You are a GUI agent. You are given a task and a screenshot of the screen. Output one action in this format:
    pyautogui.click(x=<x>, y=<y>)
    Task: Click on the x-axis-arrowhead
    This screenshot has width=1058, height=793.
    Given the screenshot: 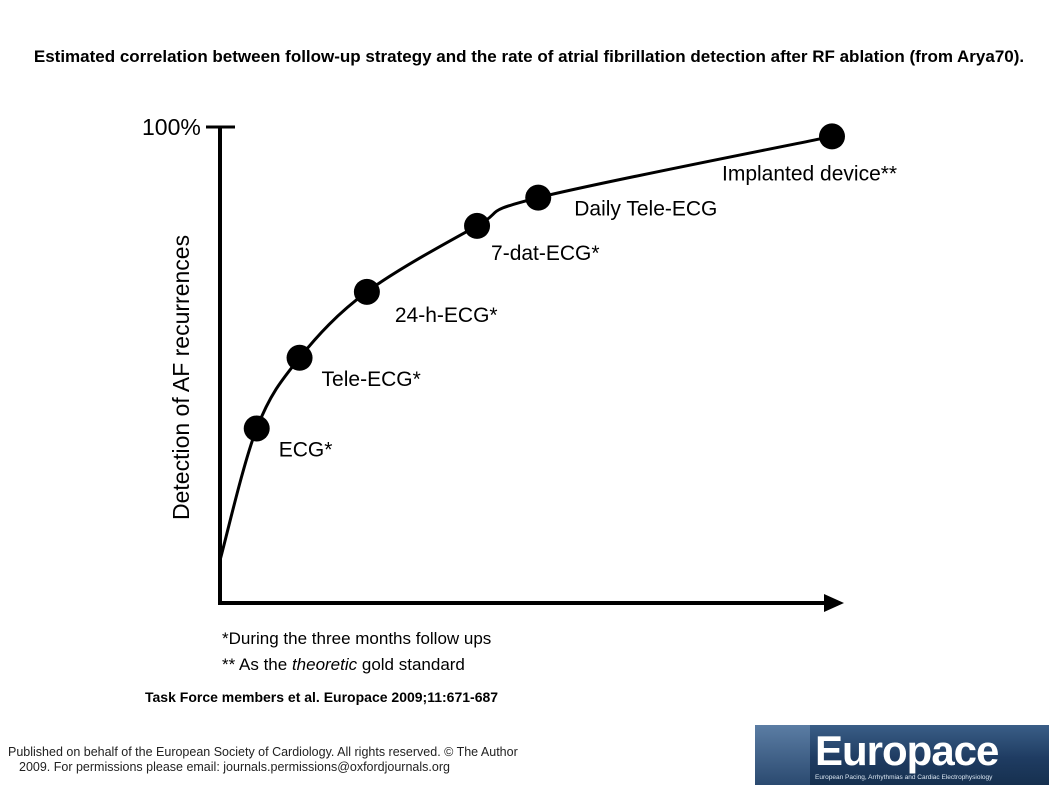 What is the action you would take?
    pyautogui.click(x=834, y=603)
    